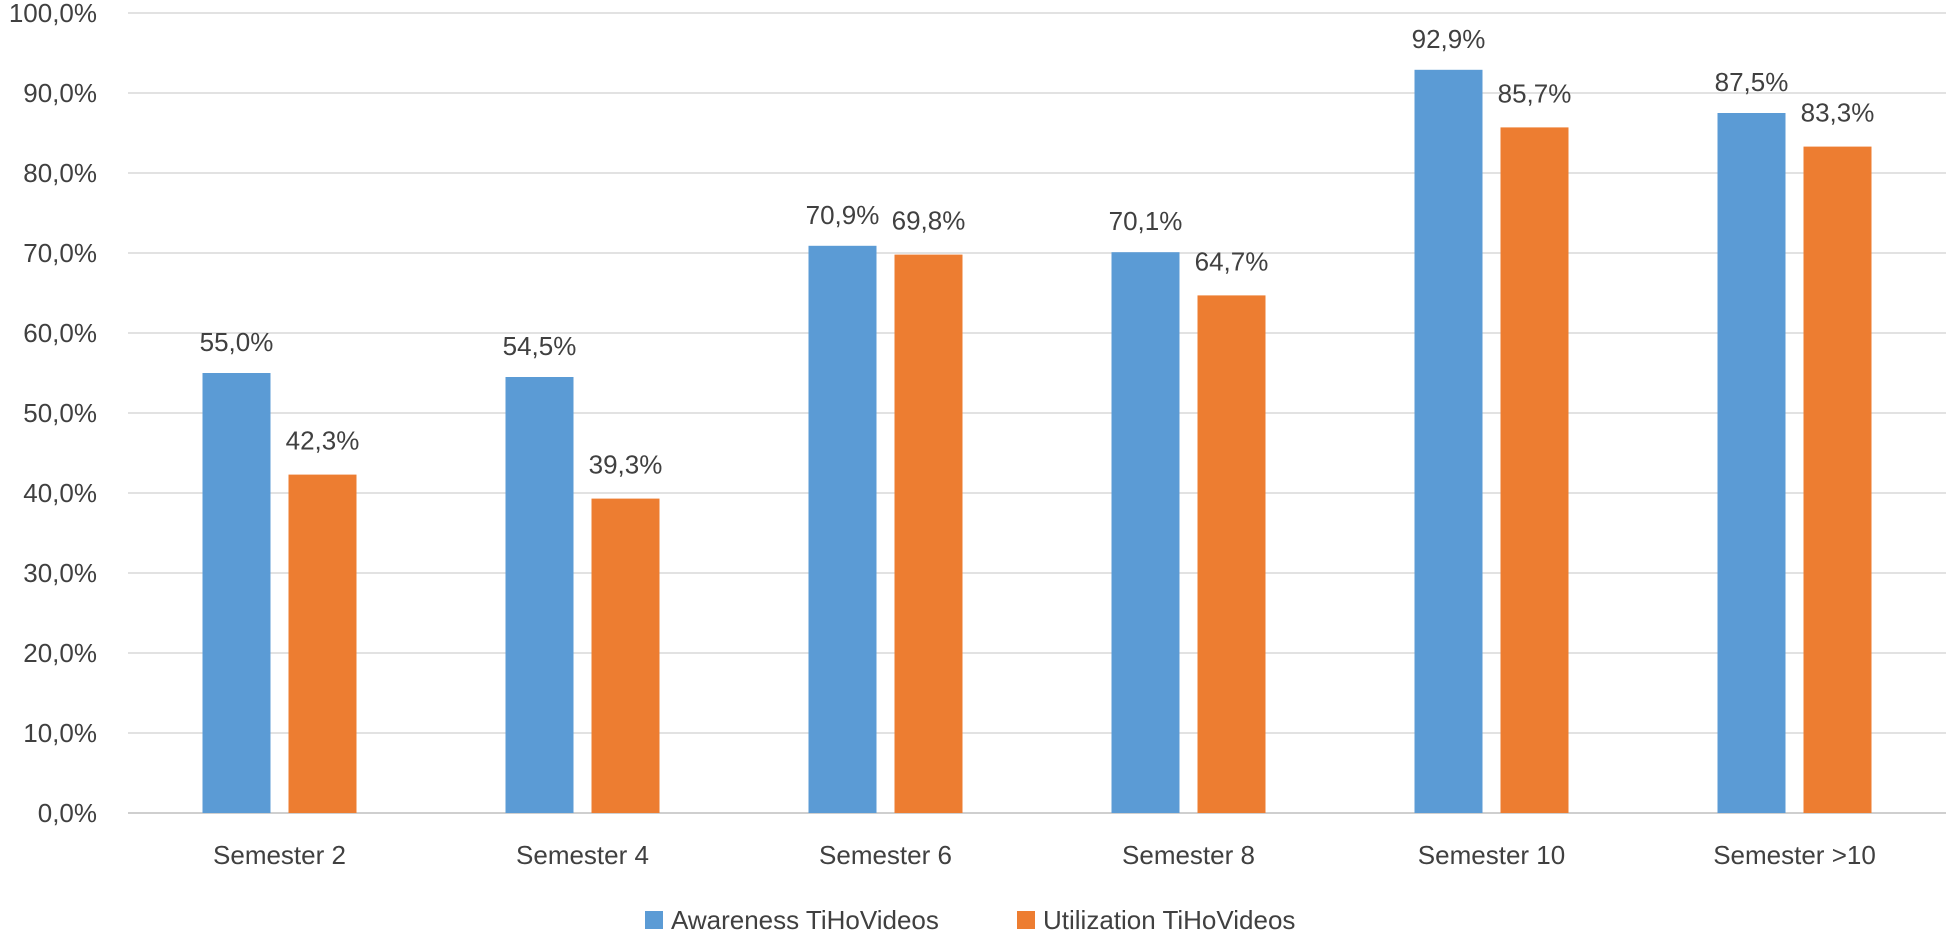 Image resolution: width=1946 pixels, height=938 pixels. What do you see at coordinates (1449, 39) in the screenshot?
I see `data-label: 92,9%` at bounding box center [1449, 39].